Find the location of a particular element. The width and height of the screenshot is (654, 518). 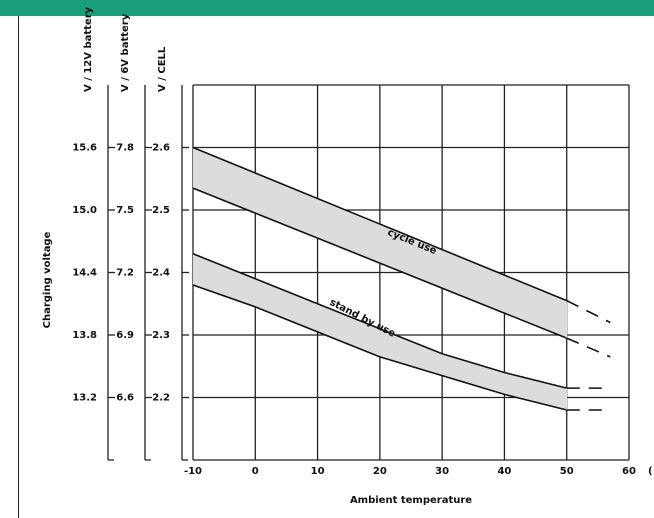

voltage-tick-label: 6.6 is located at coordinates (125, 398).